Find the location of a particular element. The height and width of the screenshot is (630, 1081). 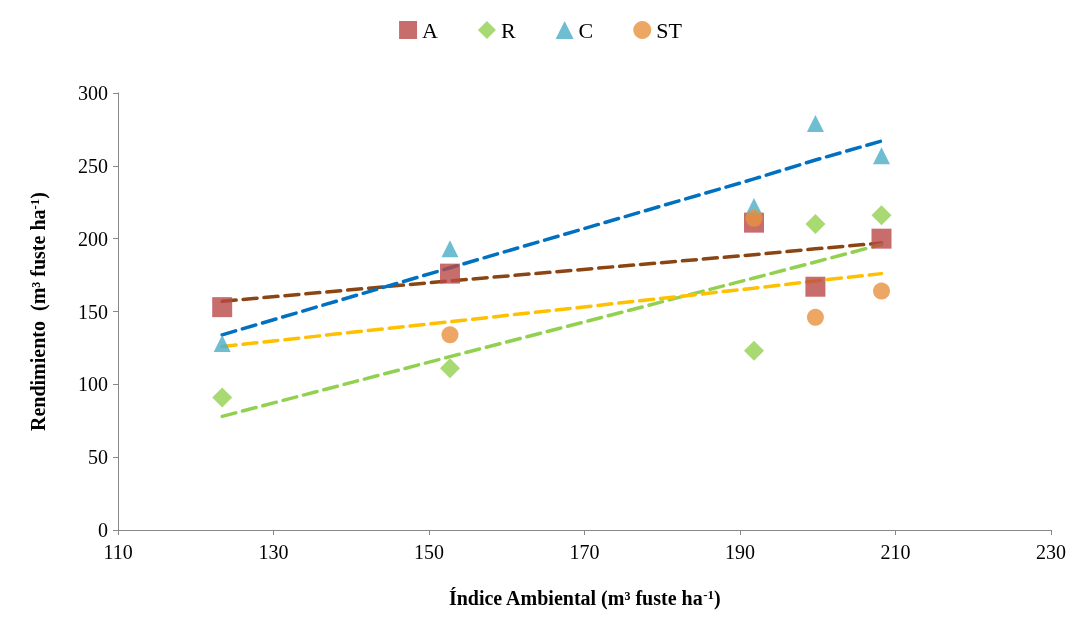

x-tick-label: 190 is located at coordinates (740, 552).